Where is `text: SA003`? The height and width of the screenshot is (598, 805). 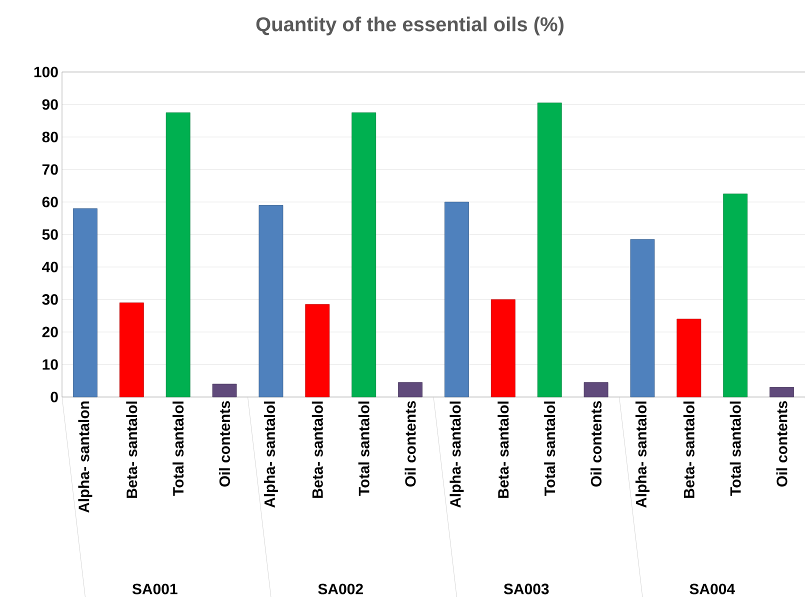
text: SA003 is located at coordinates (526, 589).